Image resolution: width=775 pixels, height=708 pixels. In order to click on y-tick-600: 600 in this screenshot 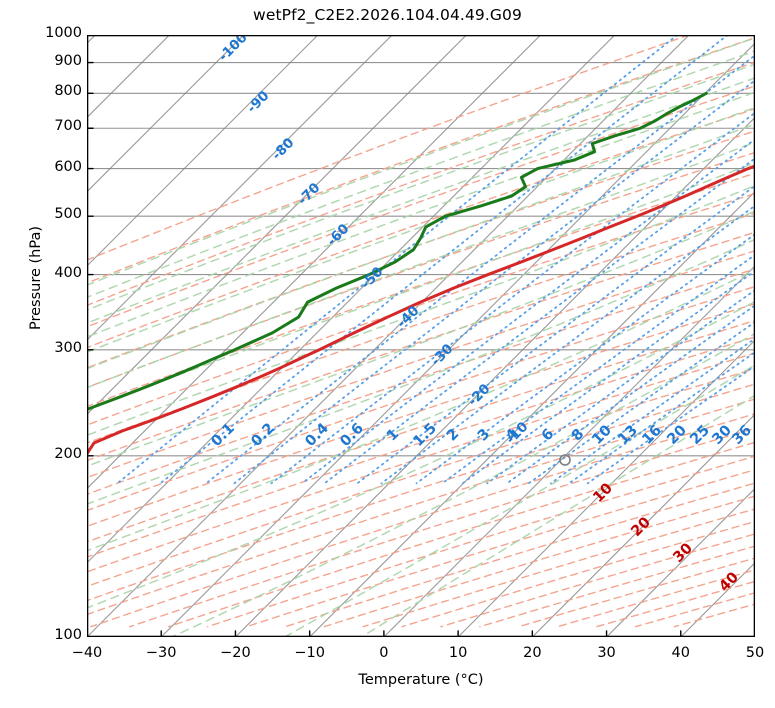, I will do `click(68, 166)`.